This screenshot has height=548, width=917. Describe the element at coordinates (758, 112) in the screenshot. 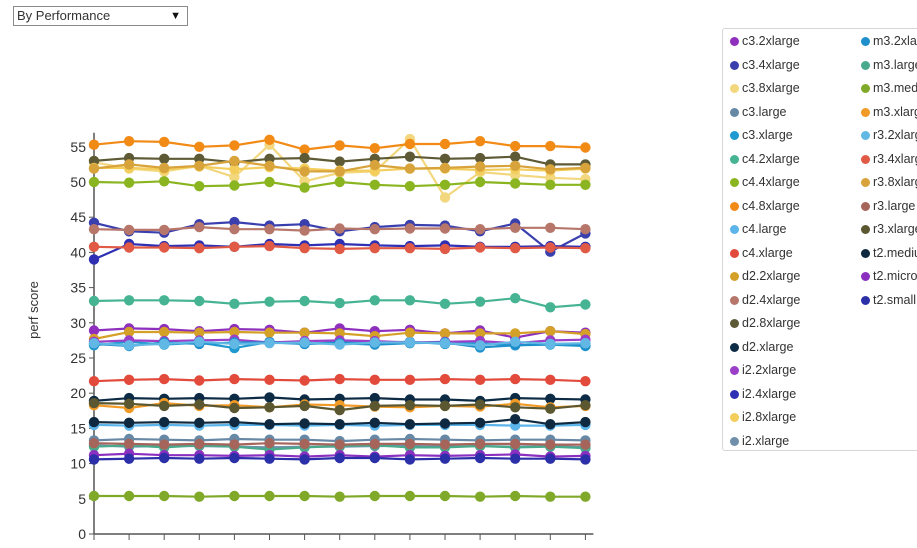

I see `legend-item: c3.large` at that location.